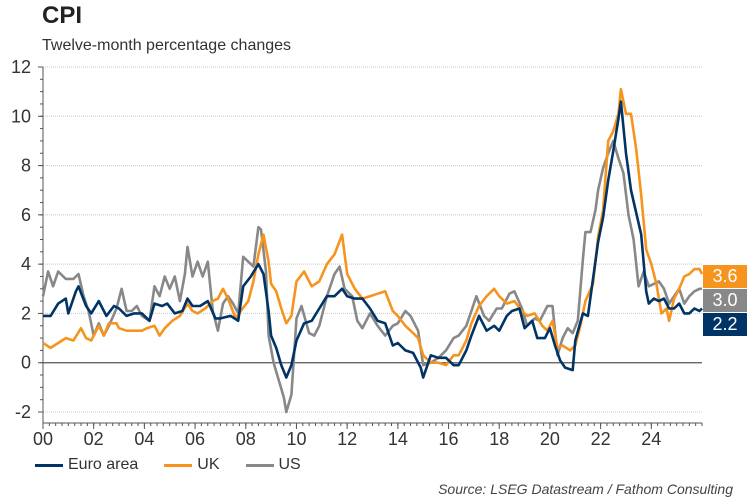 This screenshot has height=500, width=750. Describe the element at coordinates (167, 45) in the screenshot. I see `chart-subtitle: Twelve-month percentage changes` at that location.